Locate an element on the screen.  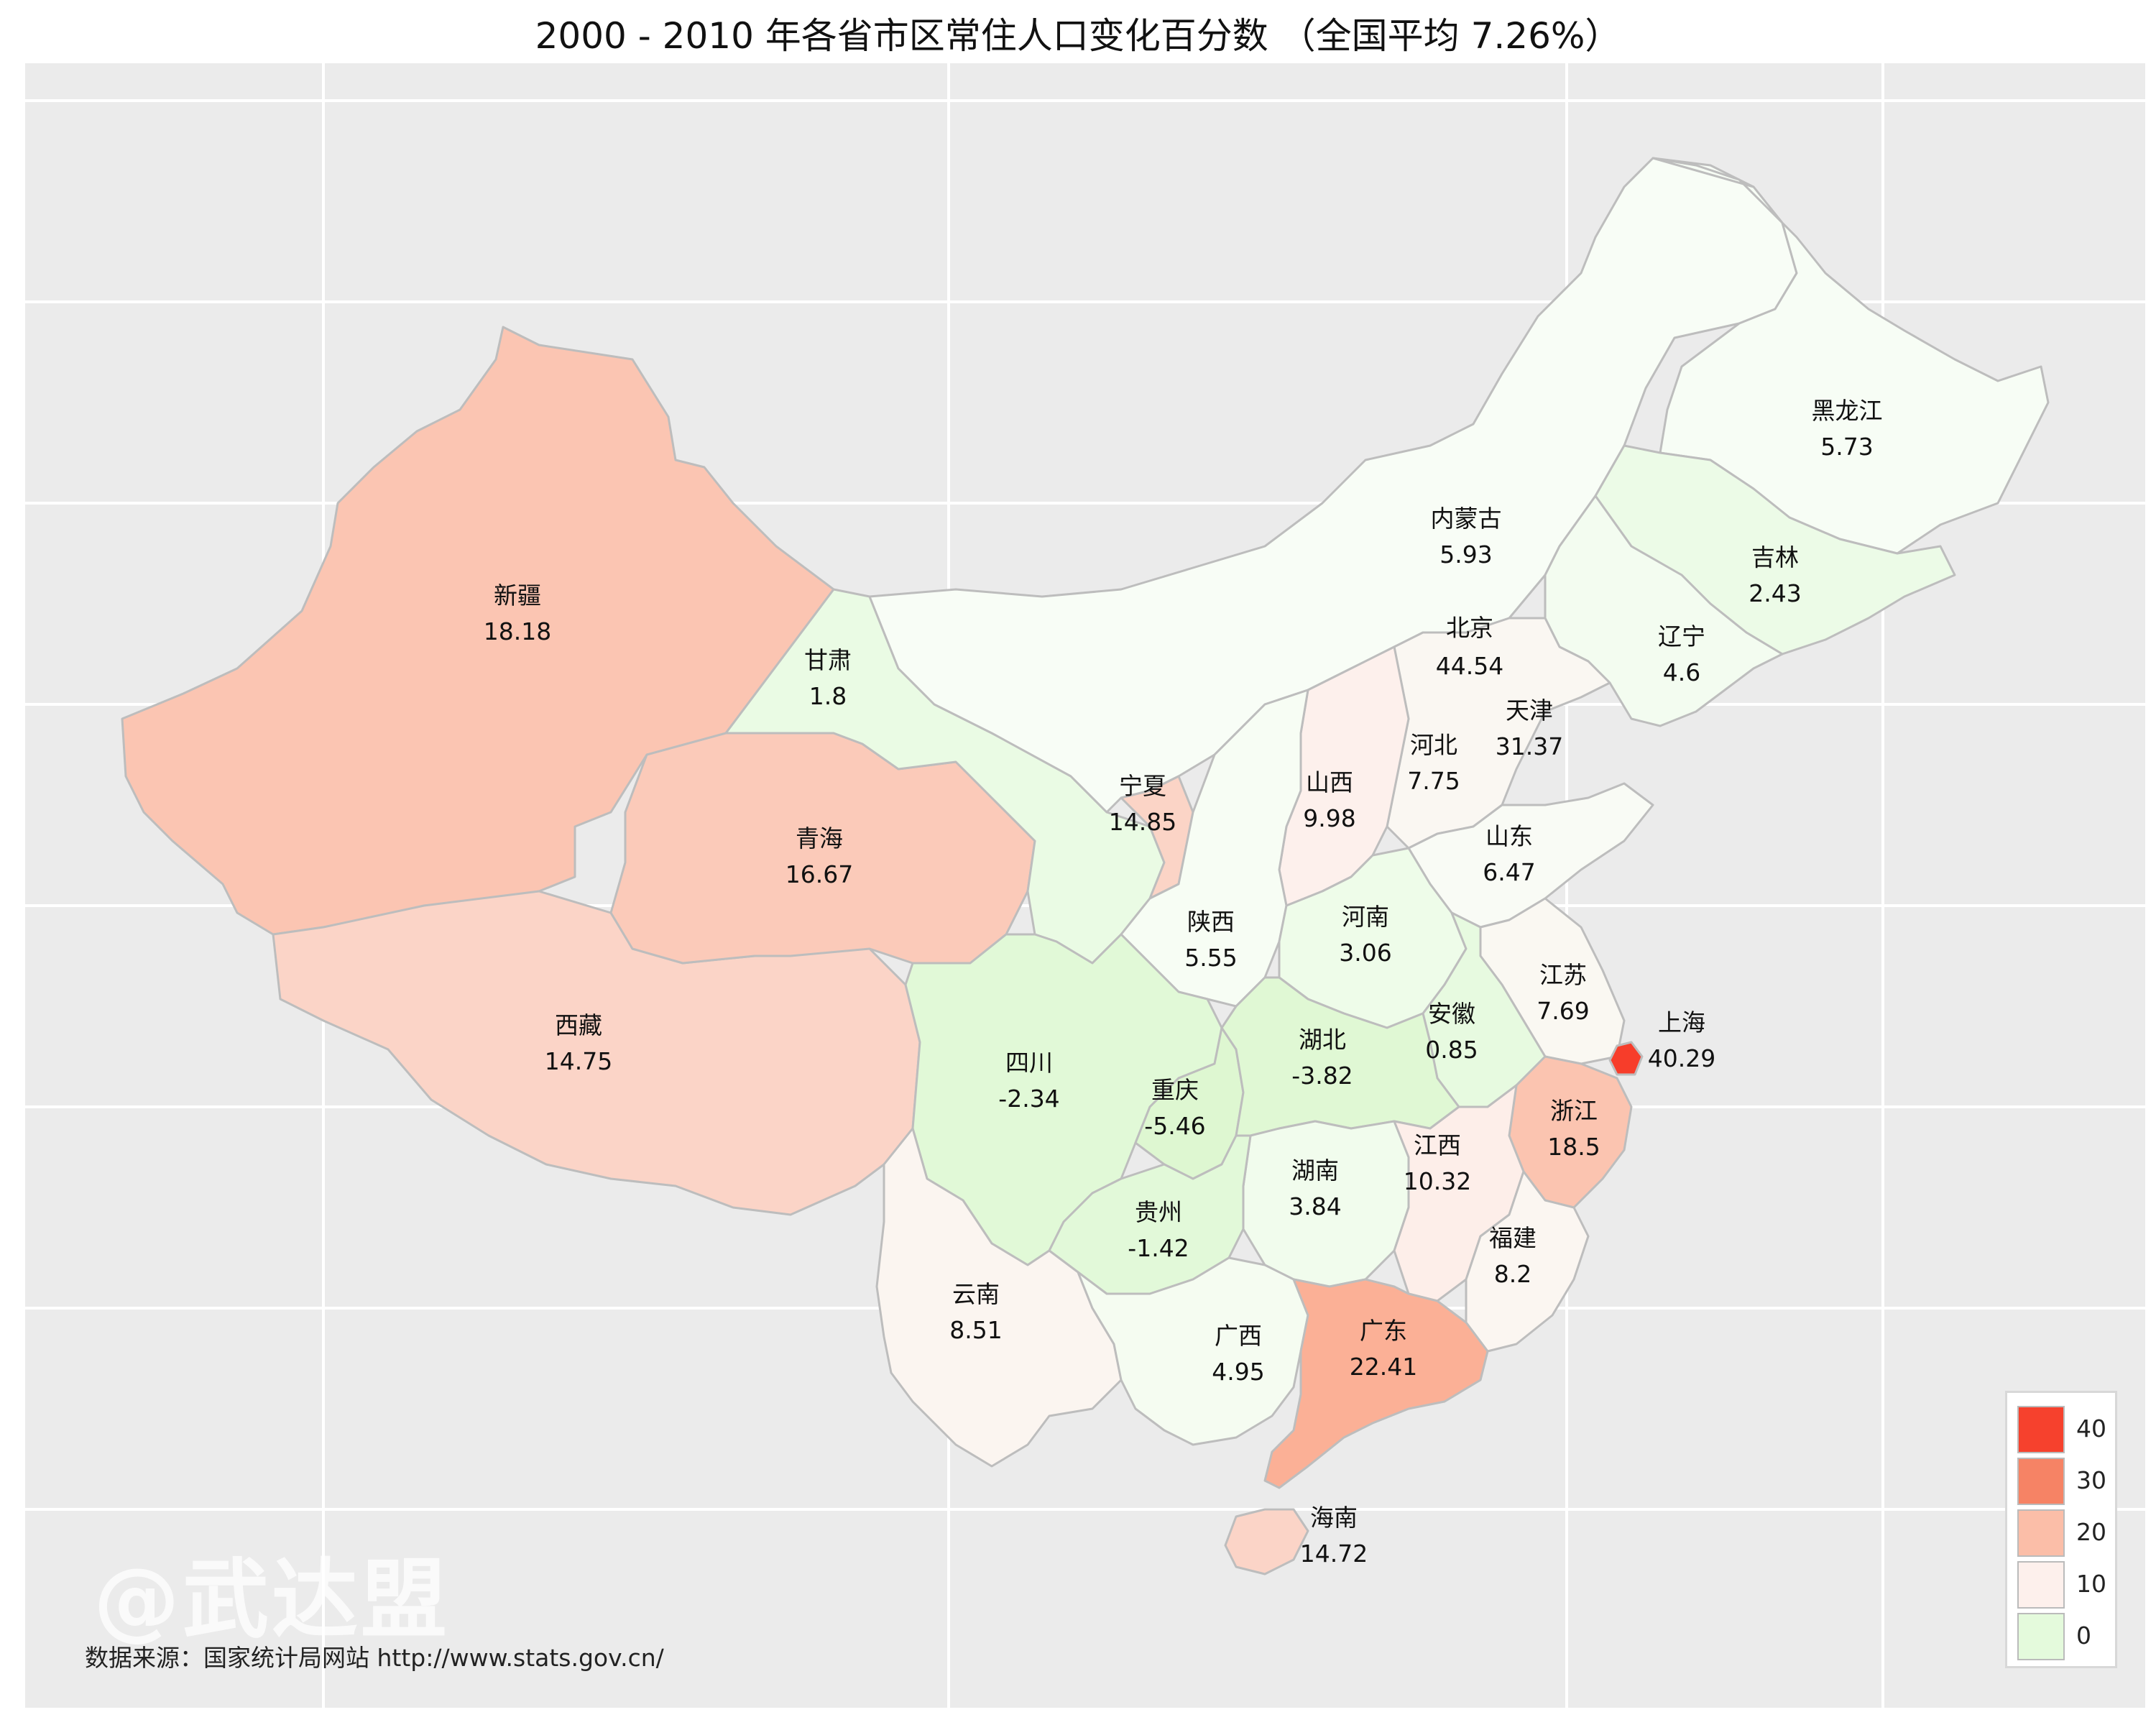
province-name-label: 辽宁 is located at coordinates (1681, 636).